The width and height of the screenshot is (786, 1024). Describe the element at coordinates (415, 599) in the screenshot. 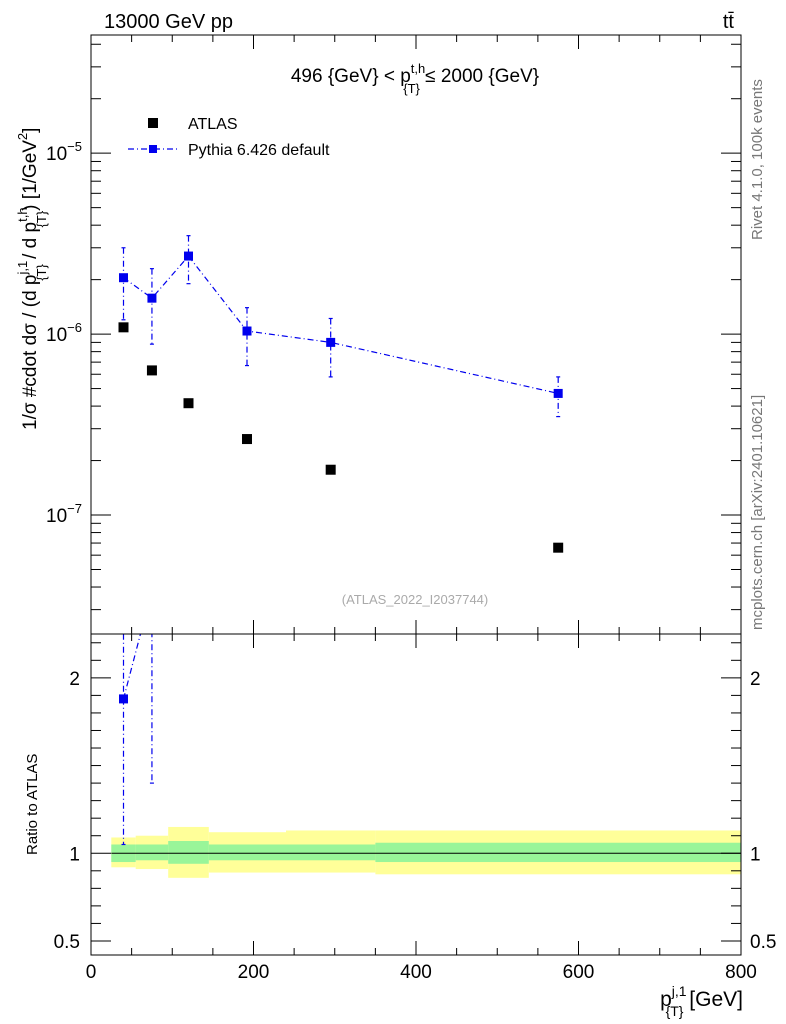

I see `analysis-watermark: (ATLAS_2022_I2037744)` at that location.